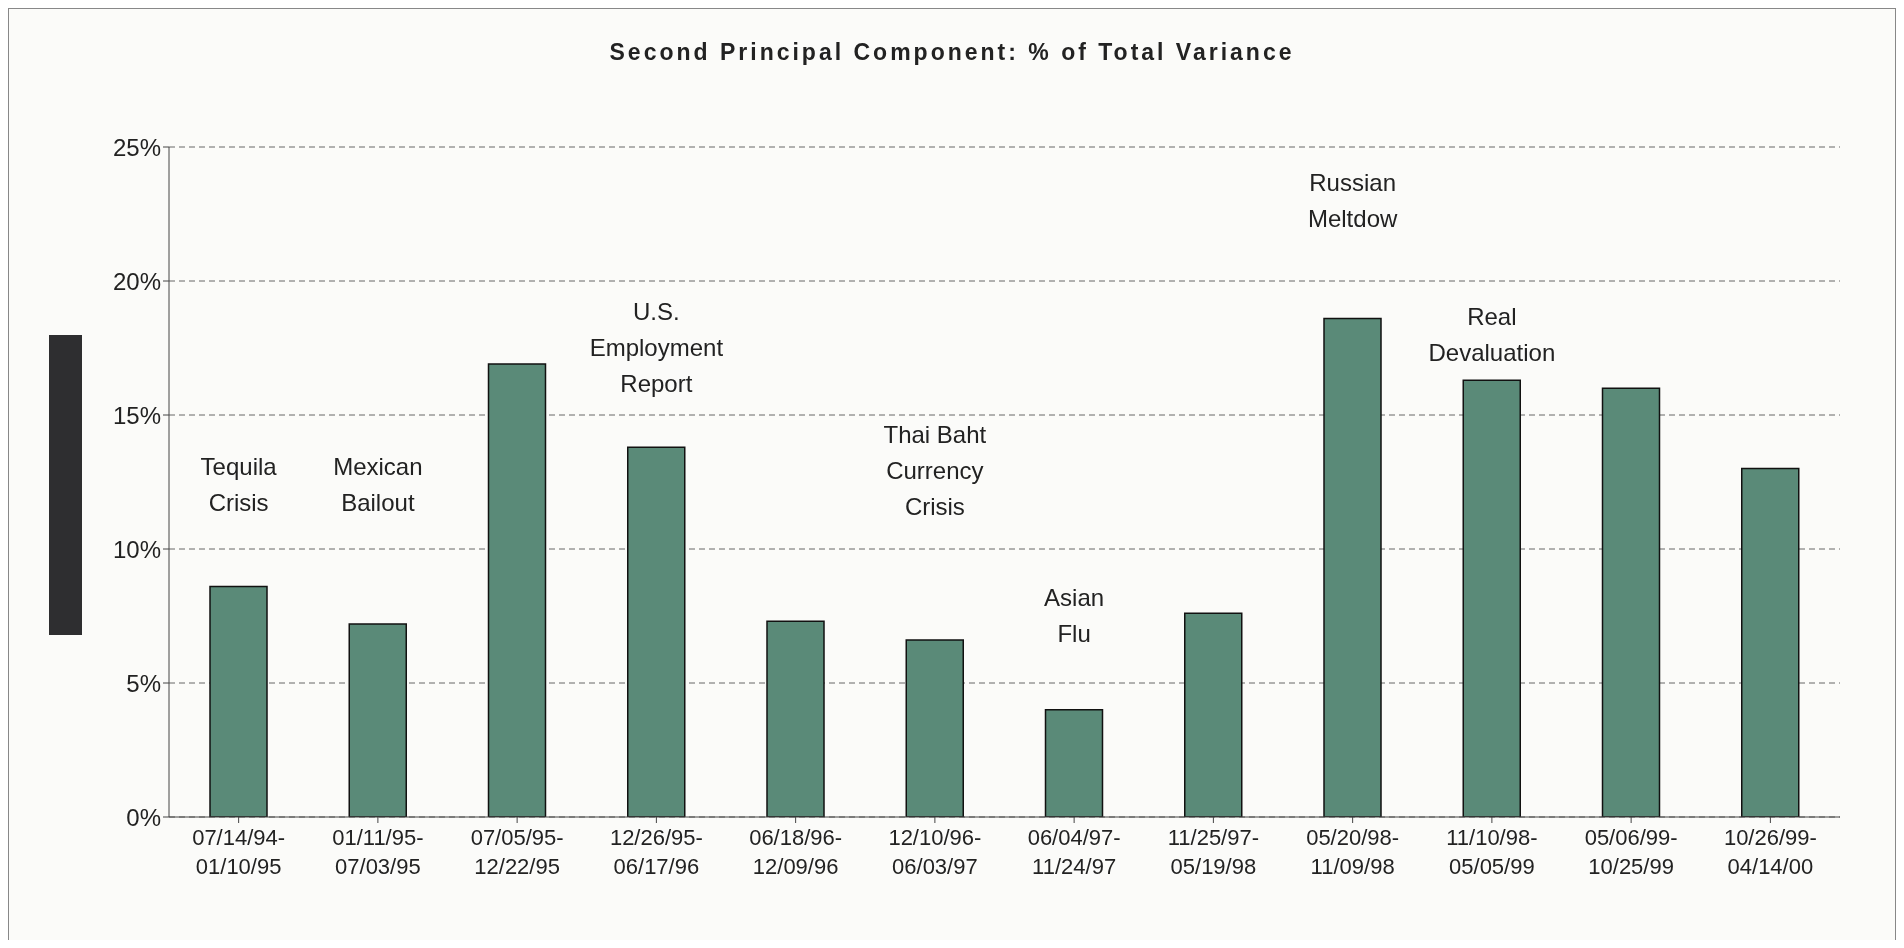 This screenshot has height=948, width=1904. What do you see at coordinates (952, 52) in the screenshot?
I see `chart-title: Second Principal Component: % of Total Variance` at bounding box center [952, 52].